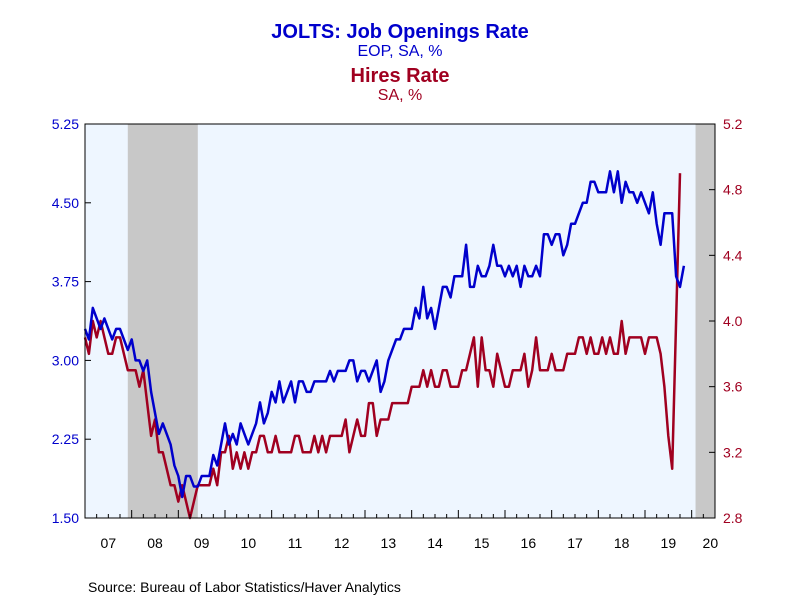 The image size is (800, 600). I want to click on x-tick-label: 14, so click(435, 543).